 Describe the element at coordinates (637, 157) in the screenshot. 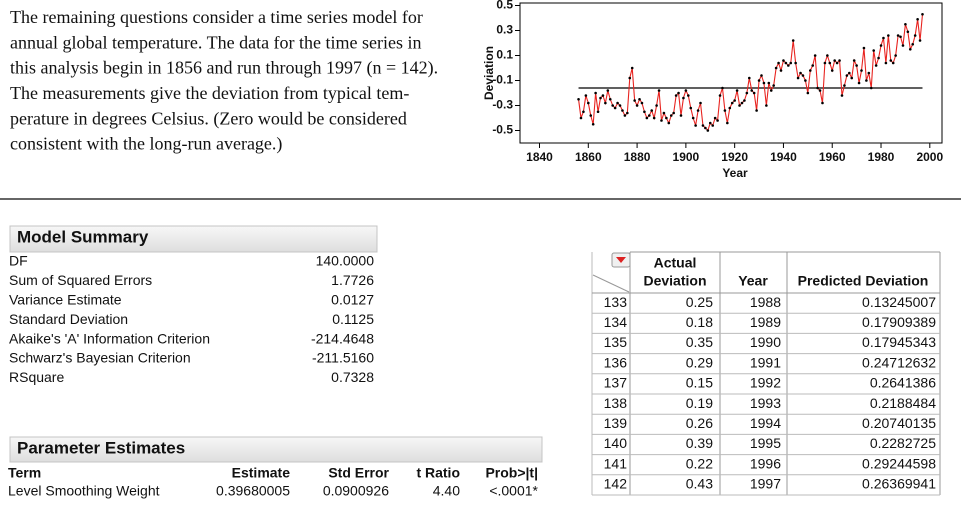

I see `x-tick-label: 1880` at that location.